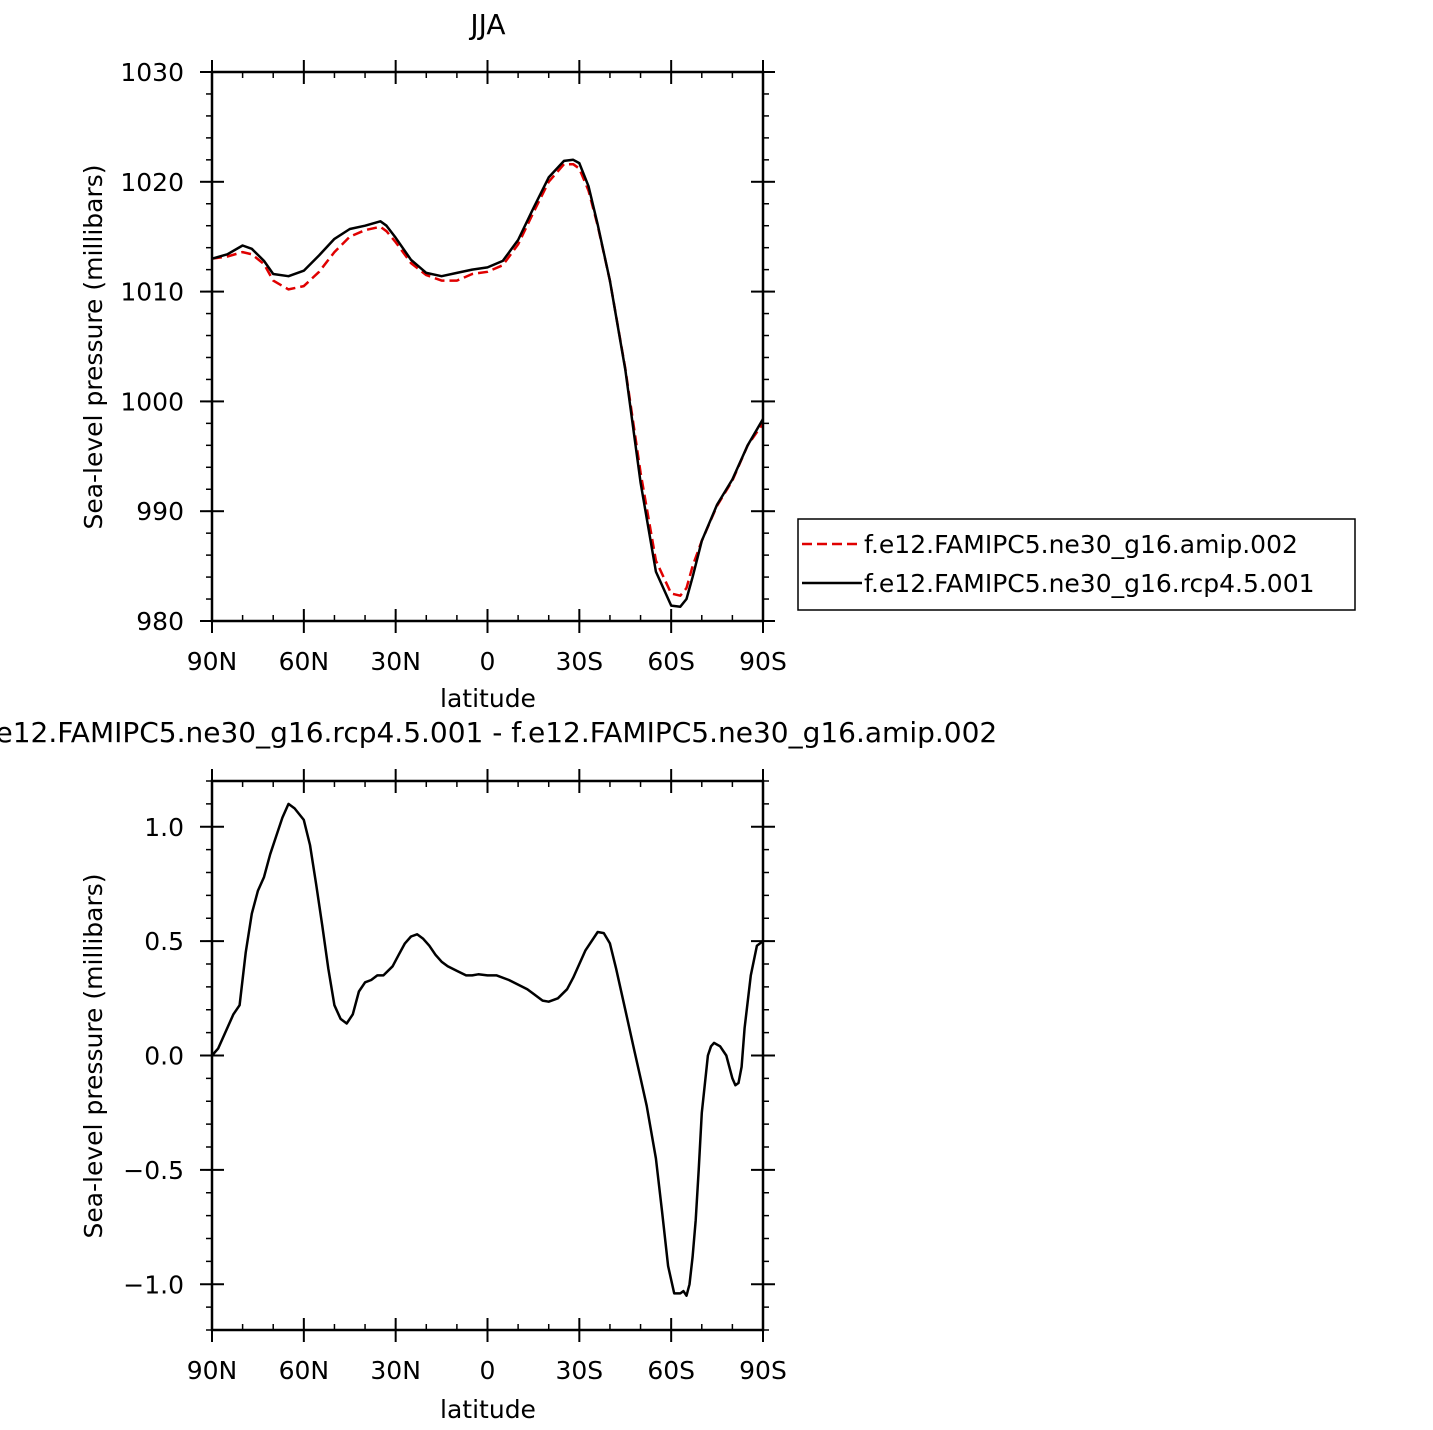 The height and width of the screenshot is (1430, 1433). Describe the element at coordinates (486, 24) in the screenshot. I see `top-chart-title: JJA` at that location.